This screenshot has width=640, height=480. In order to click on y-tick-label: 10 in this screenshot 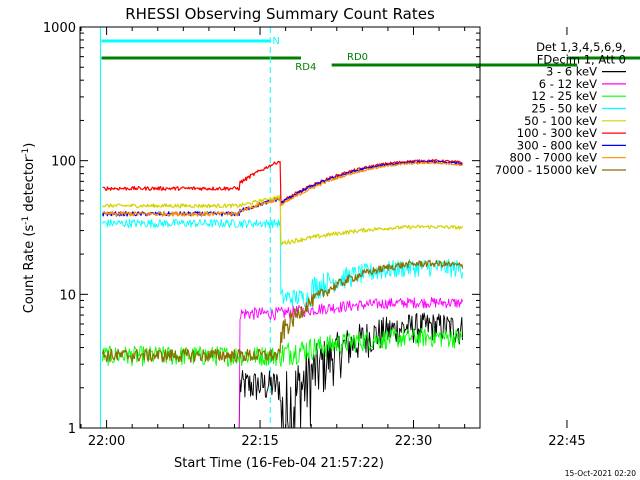, I will do `click(67, 295)`.